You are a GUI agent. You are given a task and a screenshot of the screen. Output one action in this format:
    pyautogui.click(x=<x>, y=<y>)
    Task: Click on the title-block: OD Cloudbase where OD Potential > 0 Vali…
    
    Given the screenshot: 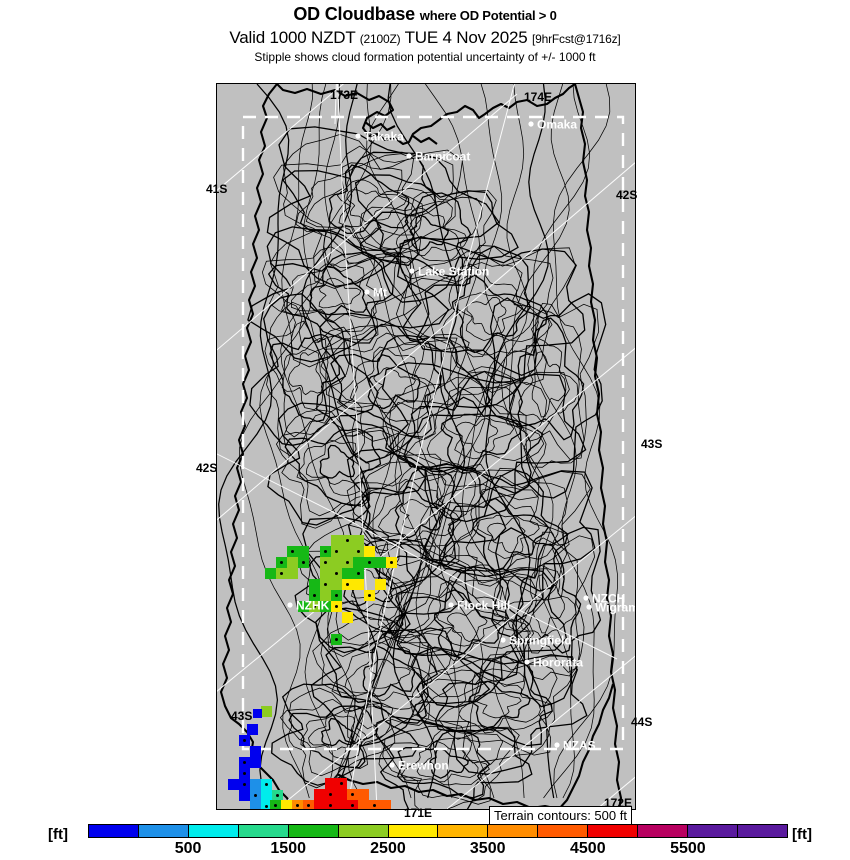 What is the action you would take?
    pyautogui.click(x=425, y=34)
    